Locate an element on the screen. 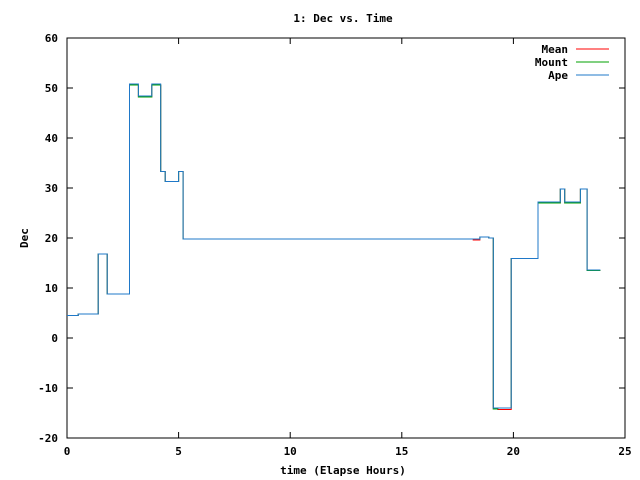  y-tick-label: 20 is located at coordinates (51, 238).